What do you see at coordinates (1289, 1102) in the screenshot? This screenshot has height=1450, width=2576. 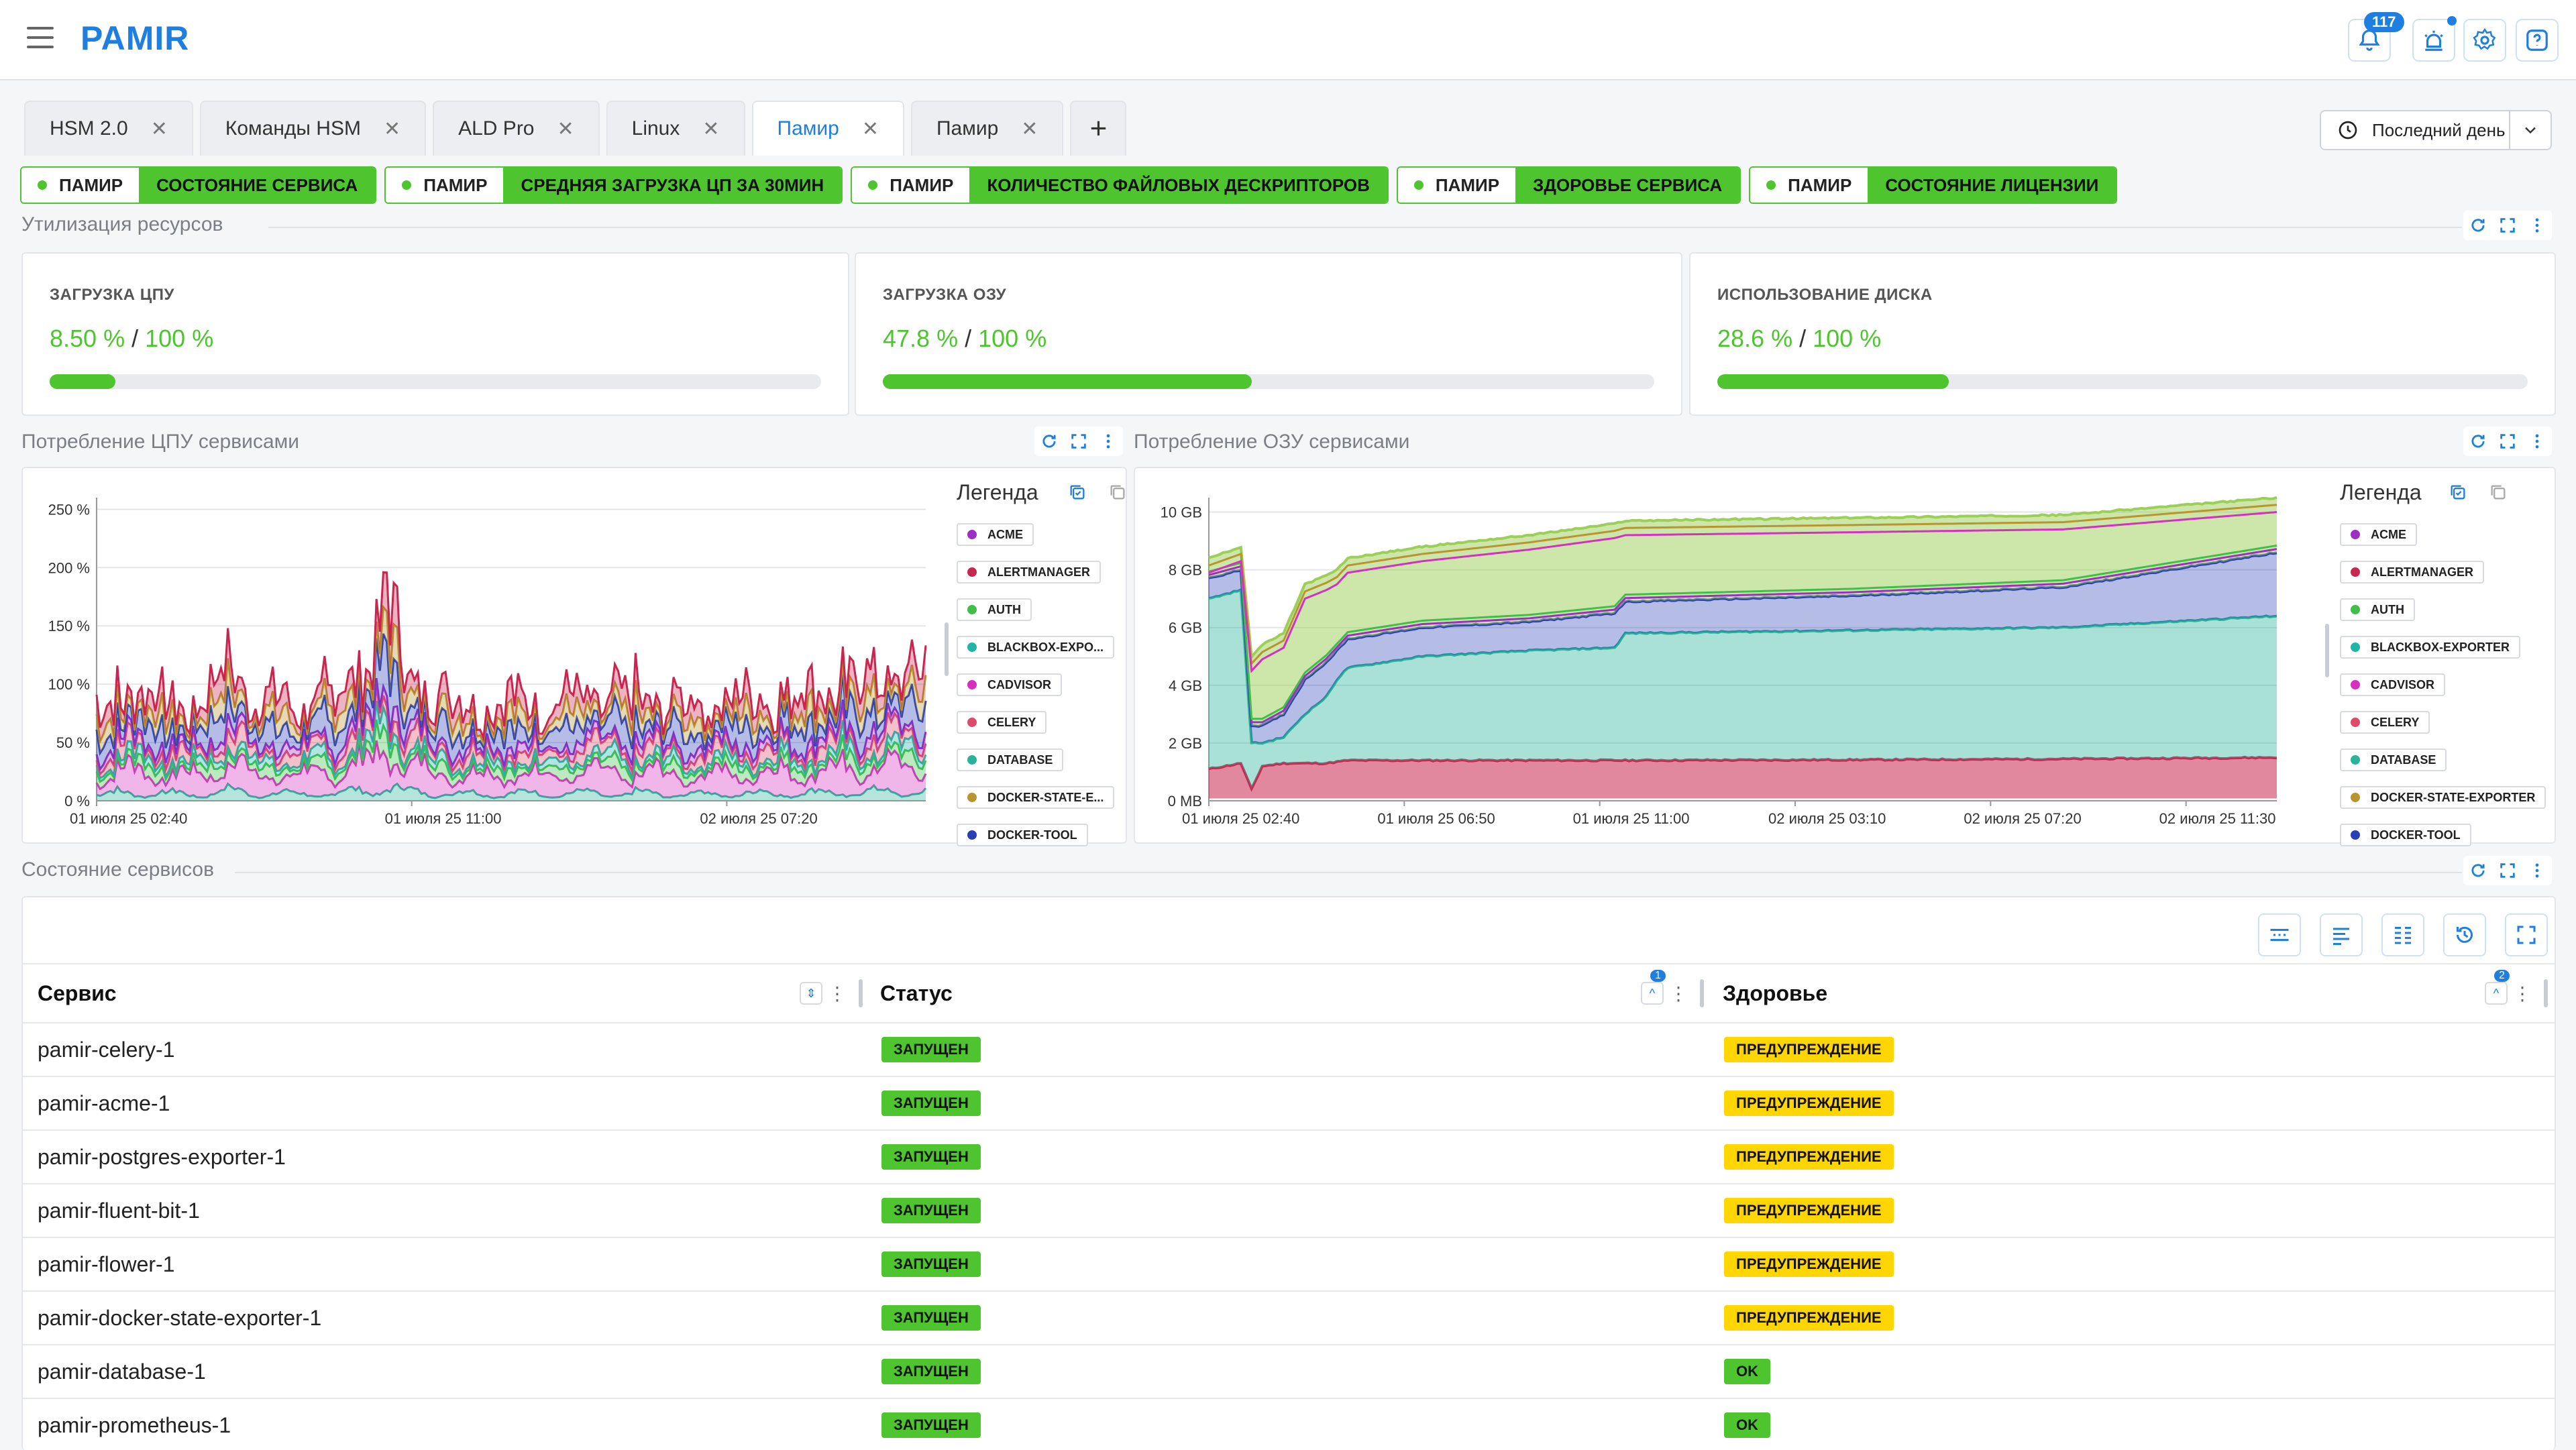 I see `table-row: pamir-acme-1 ЗАПУЩЕН ПРЕДУПРЕЖДЕНИЕ` at bounding box center [1289, 1102].